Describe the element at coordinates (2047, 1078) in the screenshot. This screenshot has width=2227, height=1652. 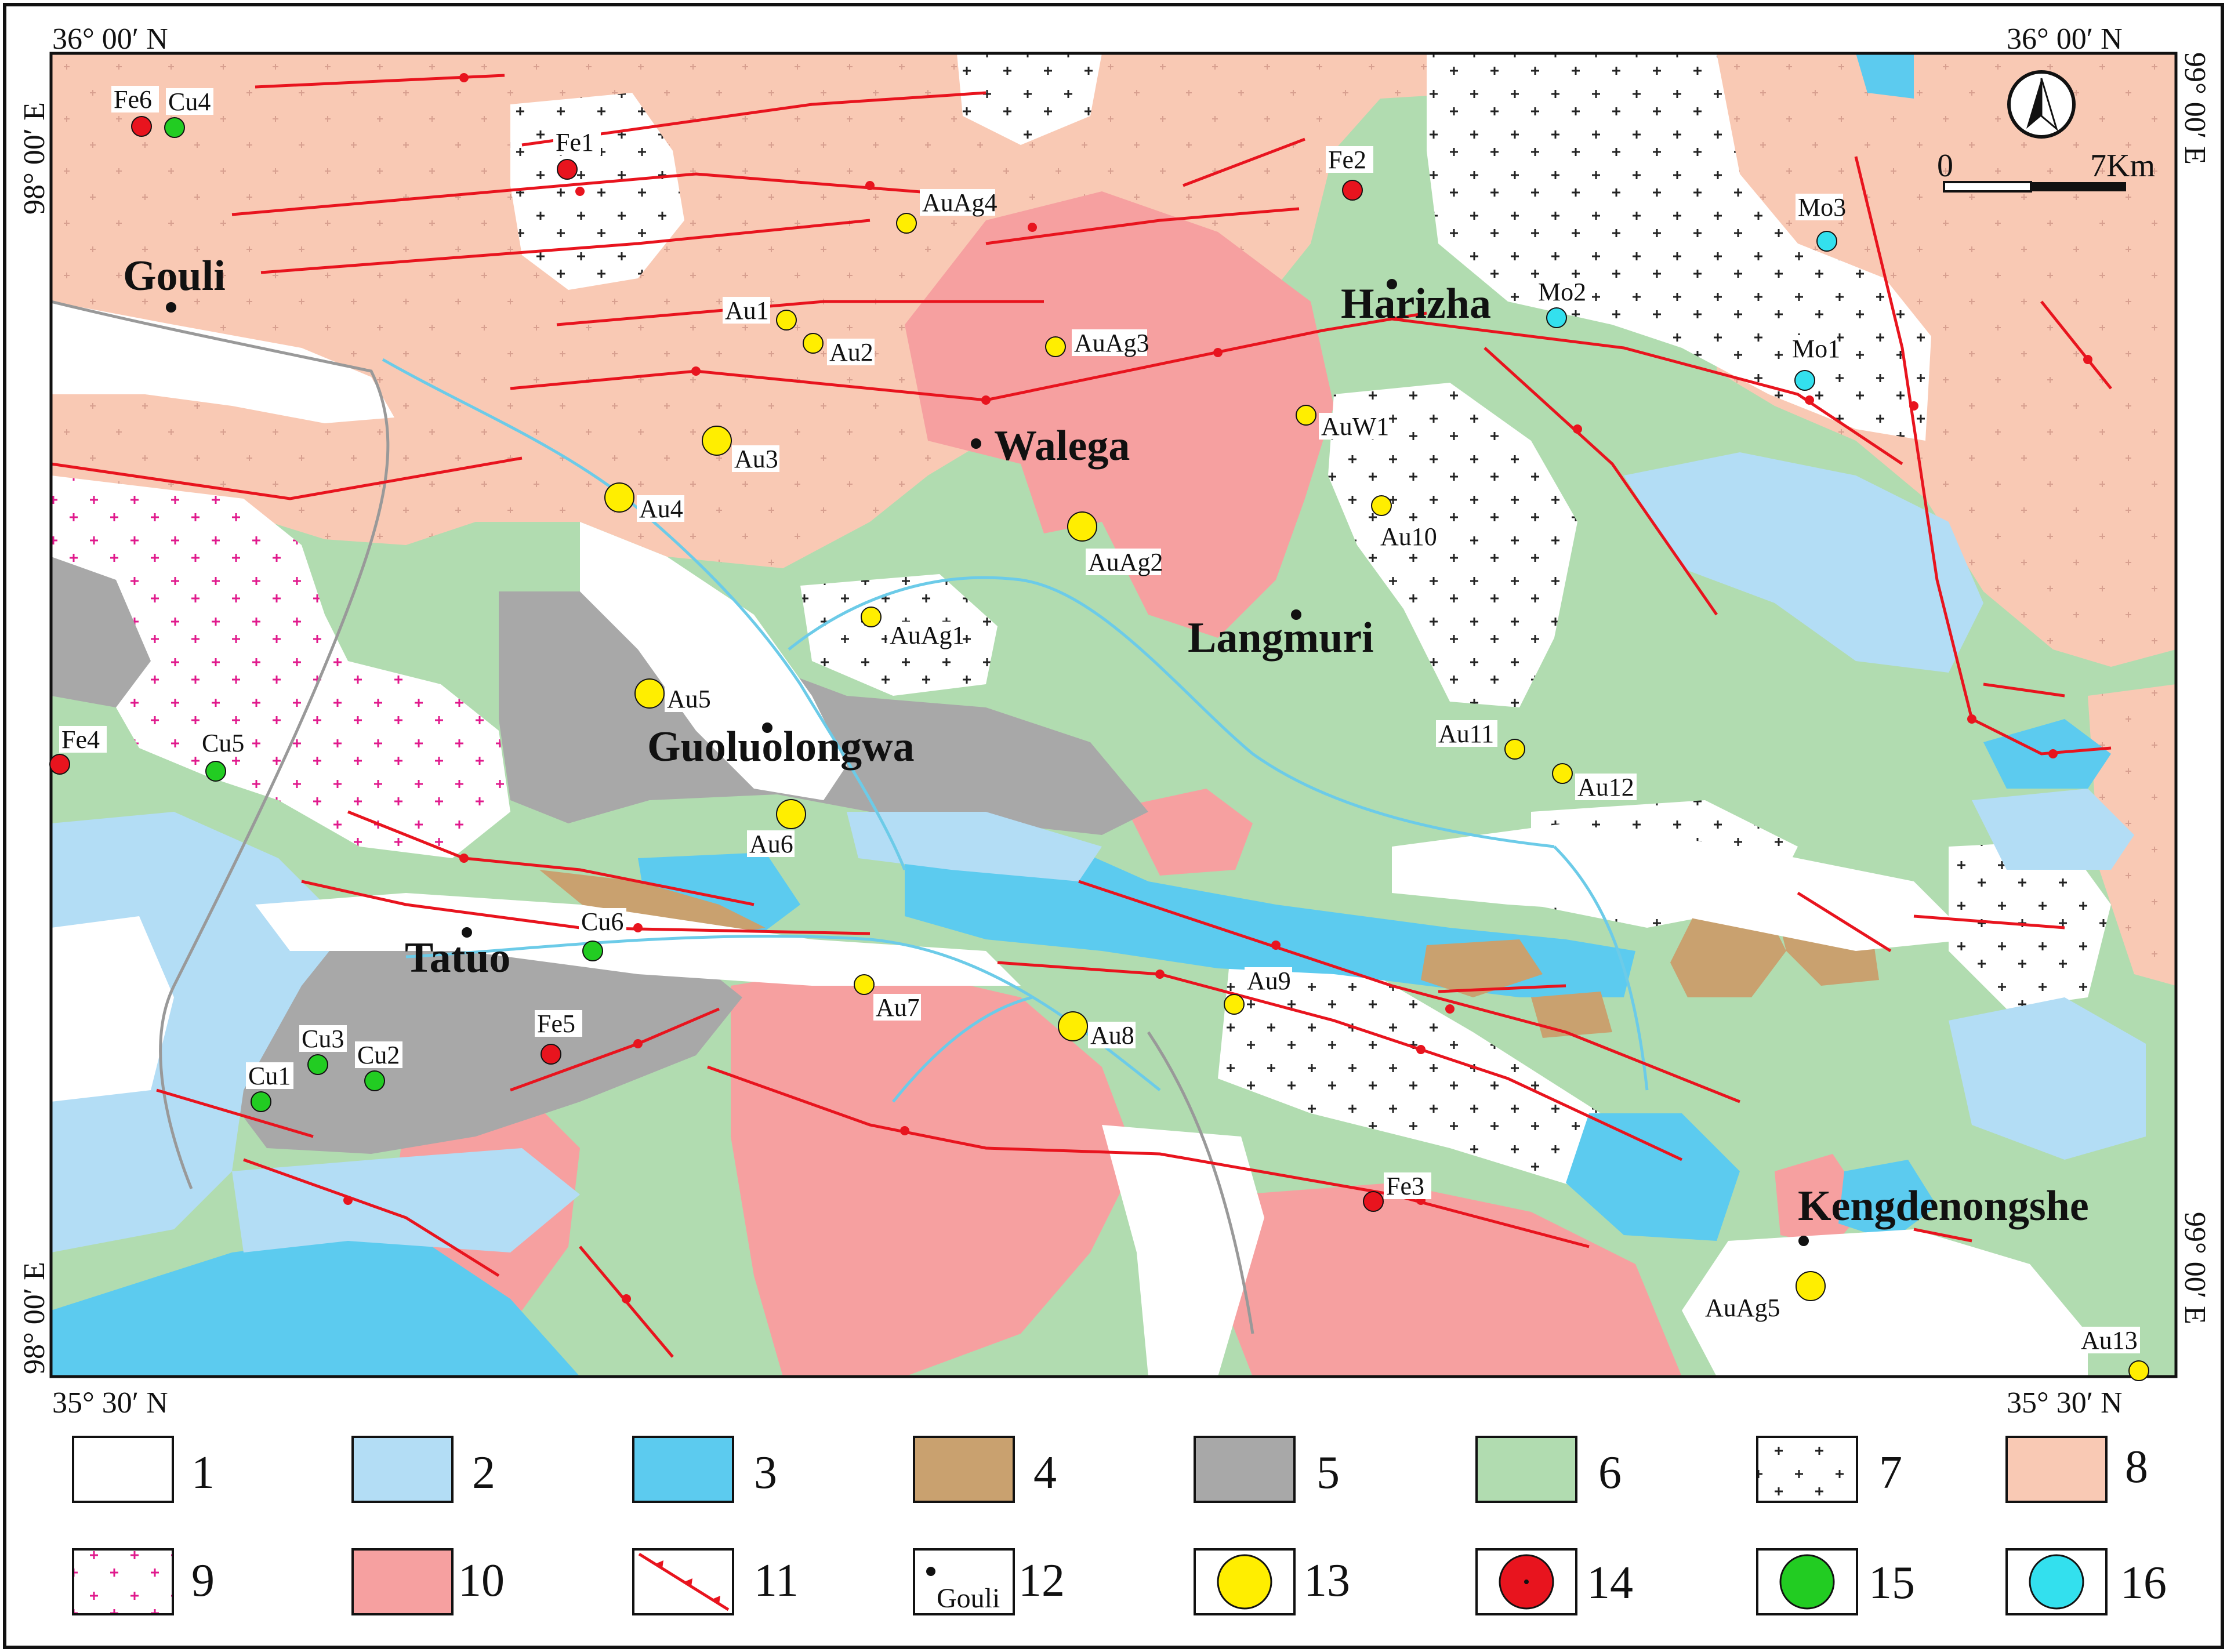
I see `unit-2-far-east` at that location.